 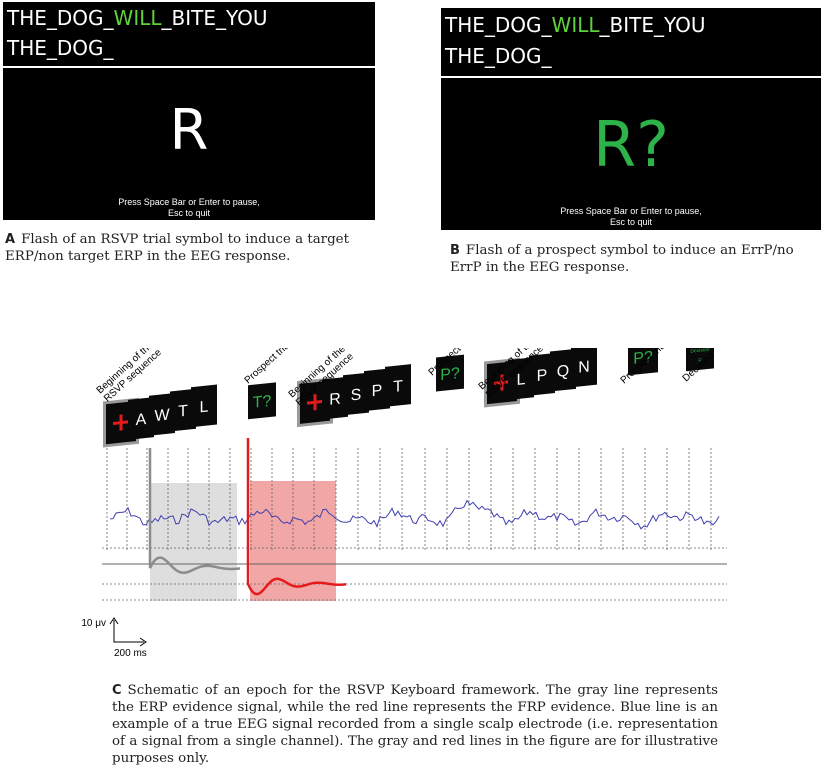 I want to click on sequence-letter: Q, so click(x=563, y=371).